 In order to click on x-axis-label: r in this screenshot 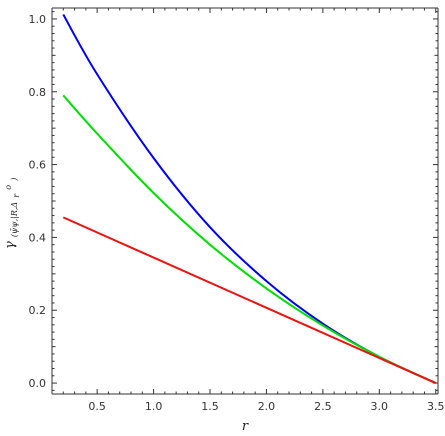, I will do `click(245, 426)`.